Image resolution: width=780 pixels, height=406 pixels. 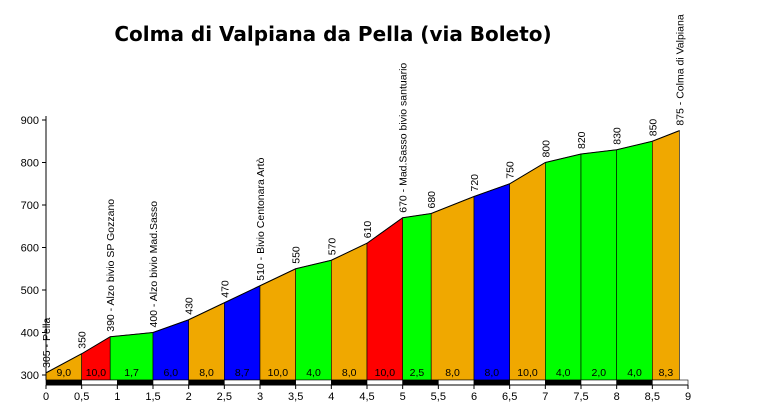 I want to click on gradient-label-16: 2,0, so click(x=599, y=373).